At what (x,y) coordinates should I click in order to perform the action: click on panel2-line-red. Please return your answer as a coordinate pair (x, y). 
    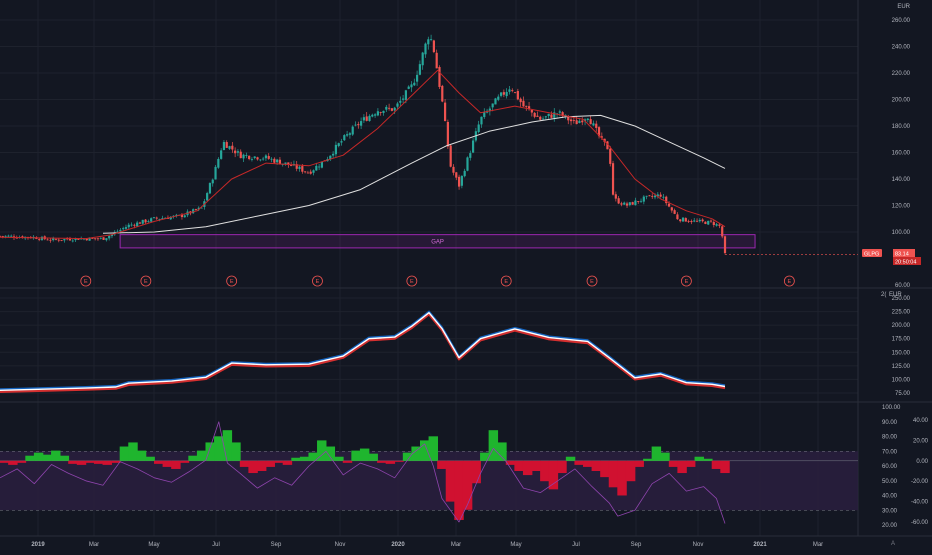
    Looking at the image, I should click on (363, 353).